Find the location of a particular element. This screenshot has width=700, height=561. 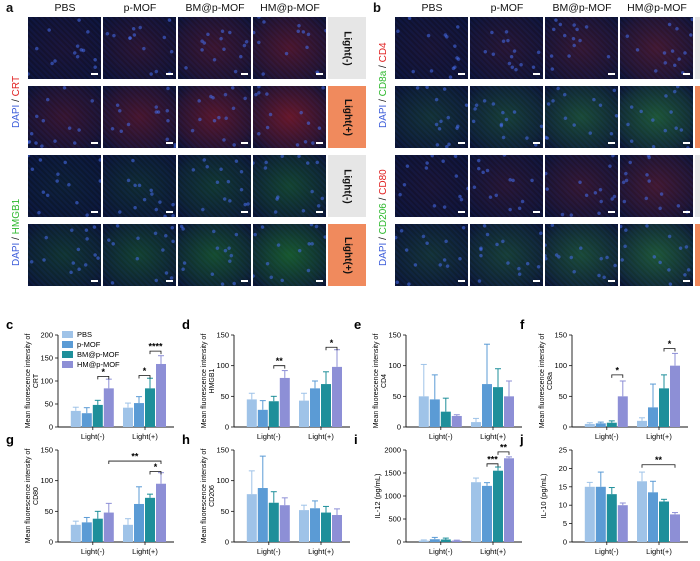

significance-marker: ** is located at coordinates (280, 361).